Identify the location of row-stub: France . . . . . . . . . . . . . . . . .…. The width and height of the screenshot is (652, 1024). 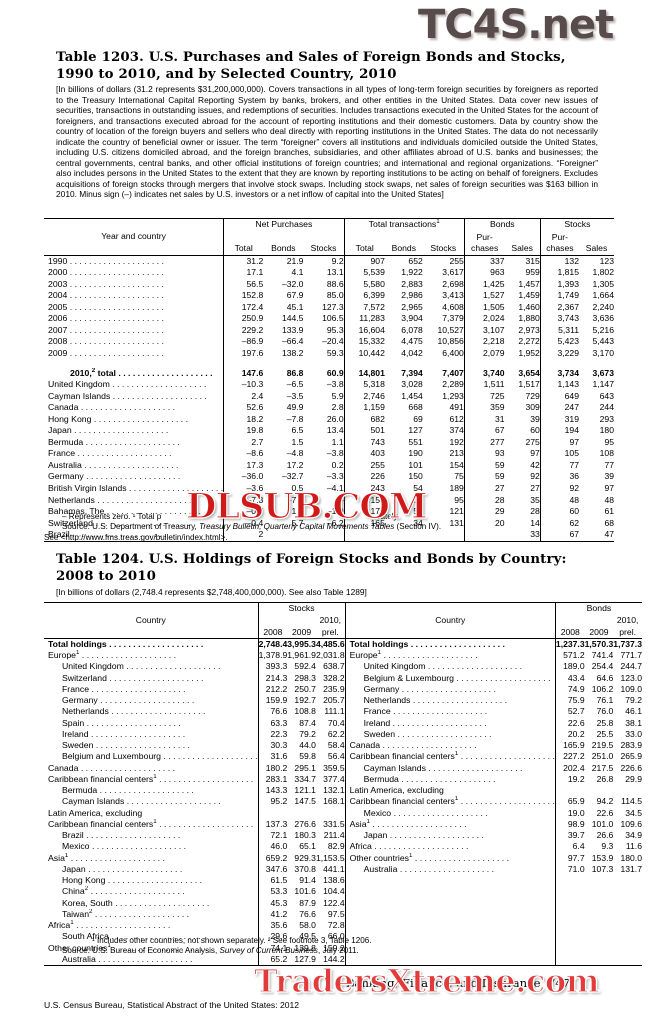
(124, 688).